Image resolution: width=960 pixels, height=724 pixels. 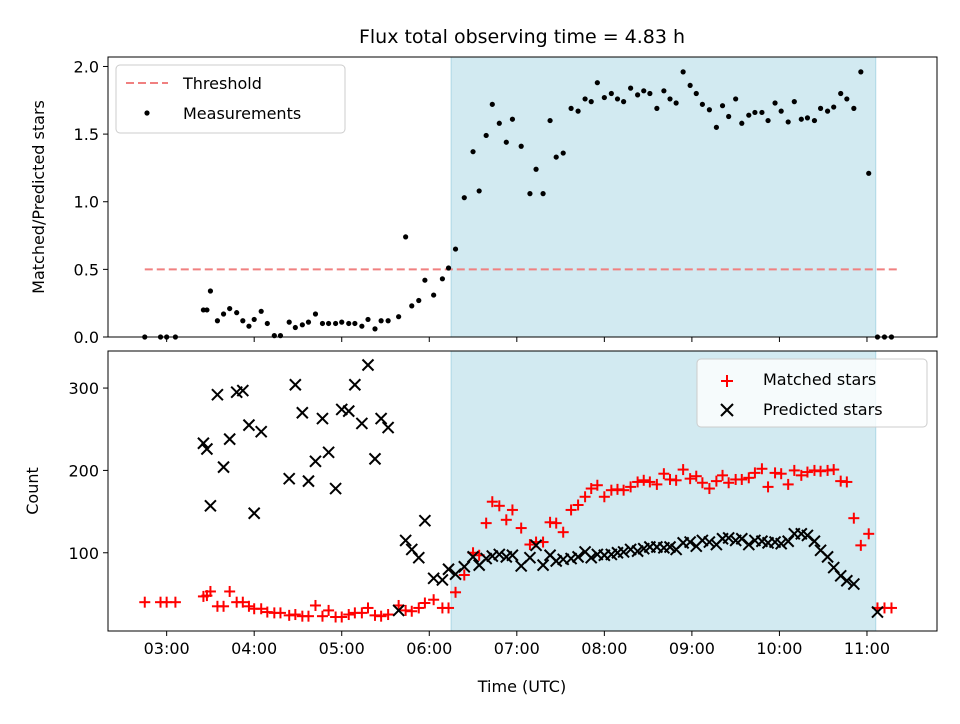 What do you see at coordinates (83, 553) in the screenshot?
I see `y-tick-label: 100` at bounding box center [83, 553].